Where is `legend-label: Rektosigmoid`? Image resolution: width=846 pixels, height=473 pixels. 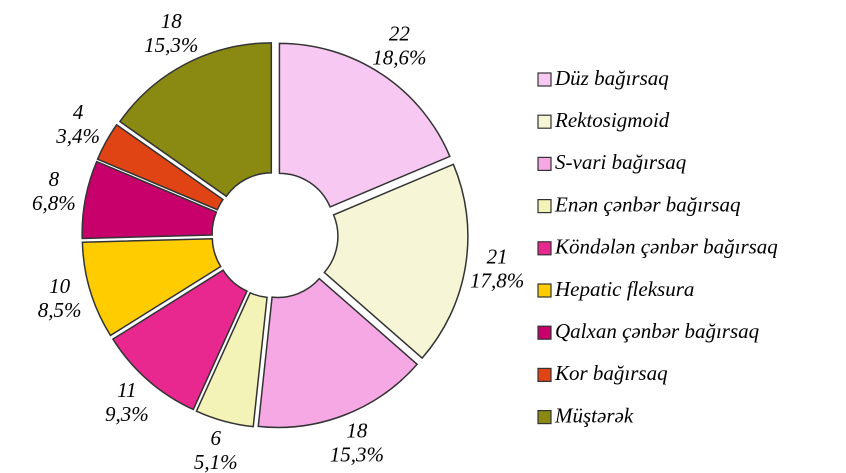 legend-label: Rektosigmoid is located at coordinates (612, 120).